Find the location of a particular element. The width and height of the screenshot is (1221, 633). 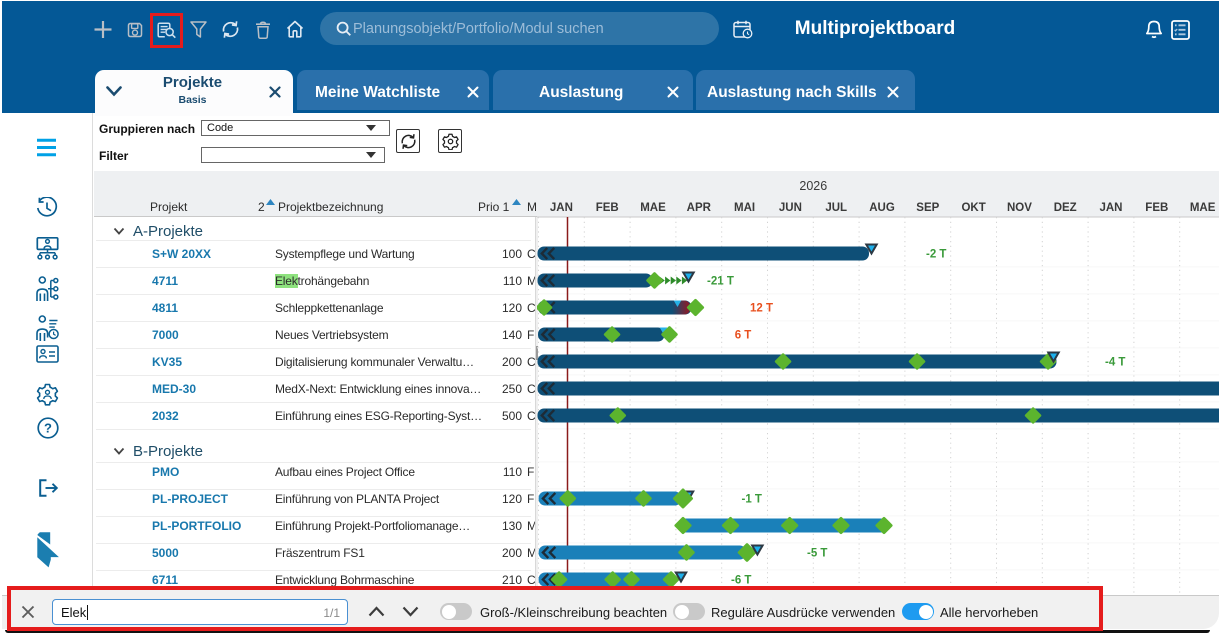

svg-text: -4 T is located at coordinates (1115, 363).